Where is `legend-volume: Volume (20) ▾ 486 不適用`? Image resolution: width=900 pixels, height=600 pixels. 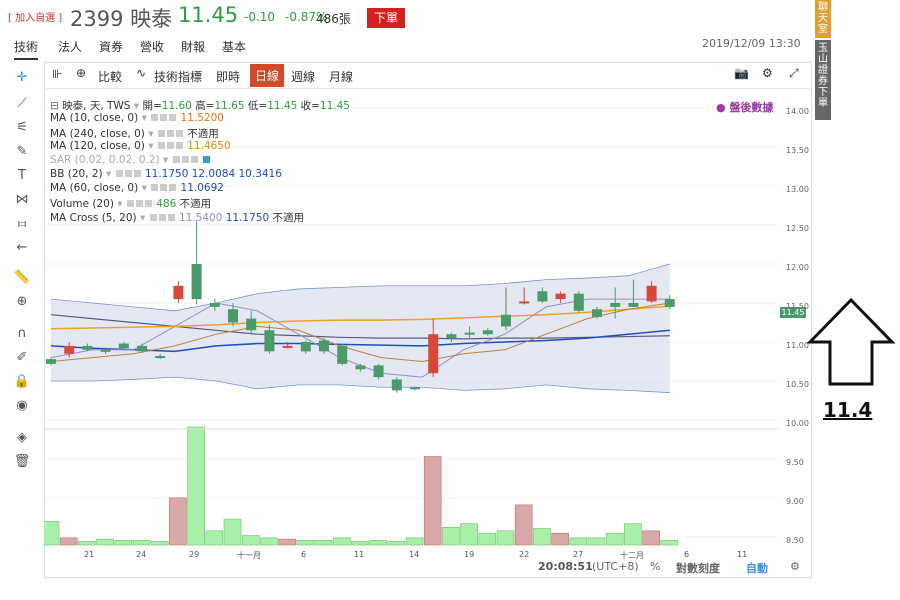
legend-volume: Volume (20) ▾ 486 不適用 is located at coordinates (131, 204).